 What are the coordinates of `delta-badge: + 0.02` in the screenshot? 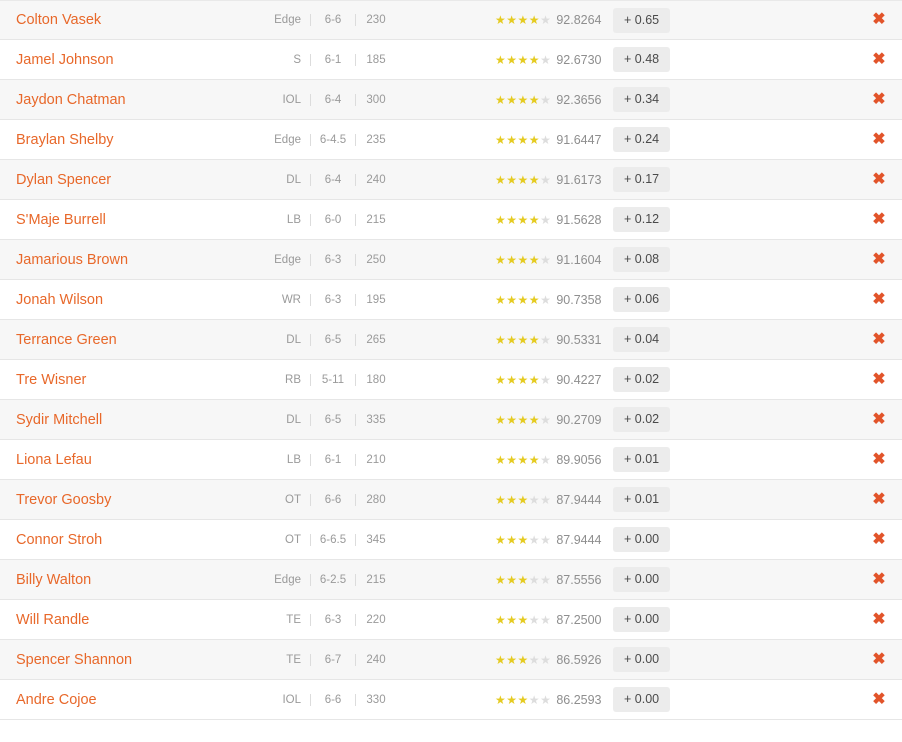 It's located at (642, 419).